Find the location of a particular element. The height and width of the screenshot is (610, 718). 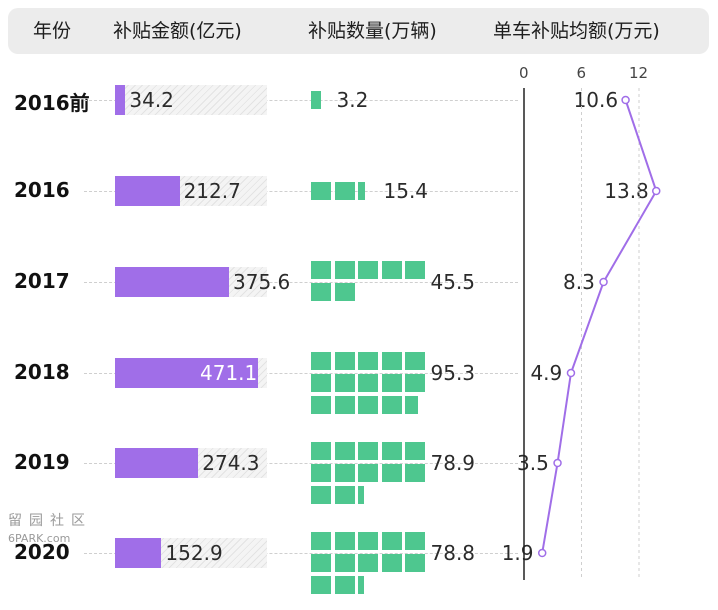

average-series-line is located at coordinates (599, 326).